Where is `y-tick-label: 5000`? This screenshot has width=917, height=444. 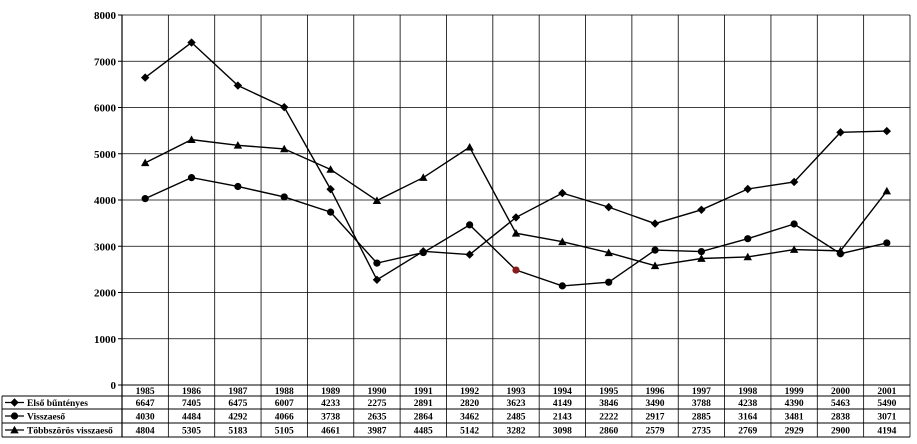 y-tick-label: 5000 is located at coordinates (105, 155).